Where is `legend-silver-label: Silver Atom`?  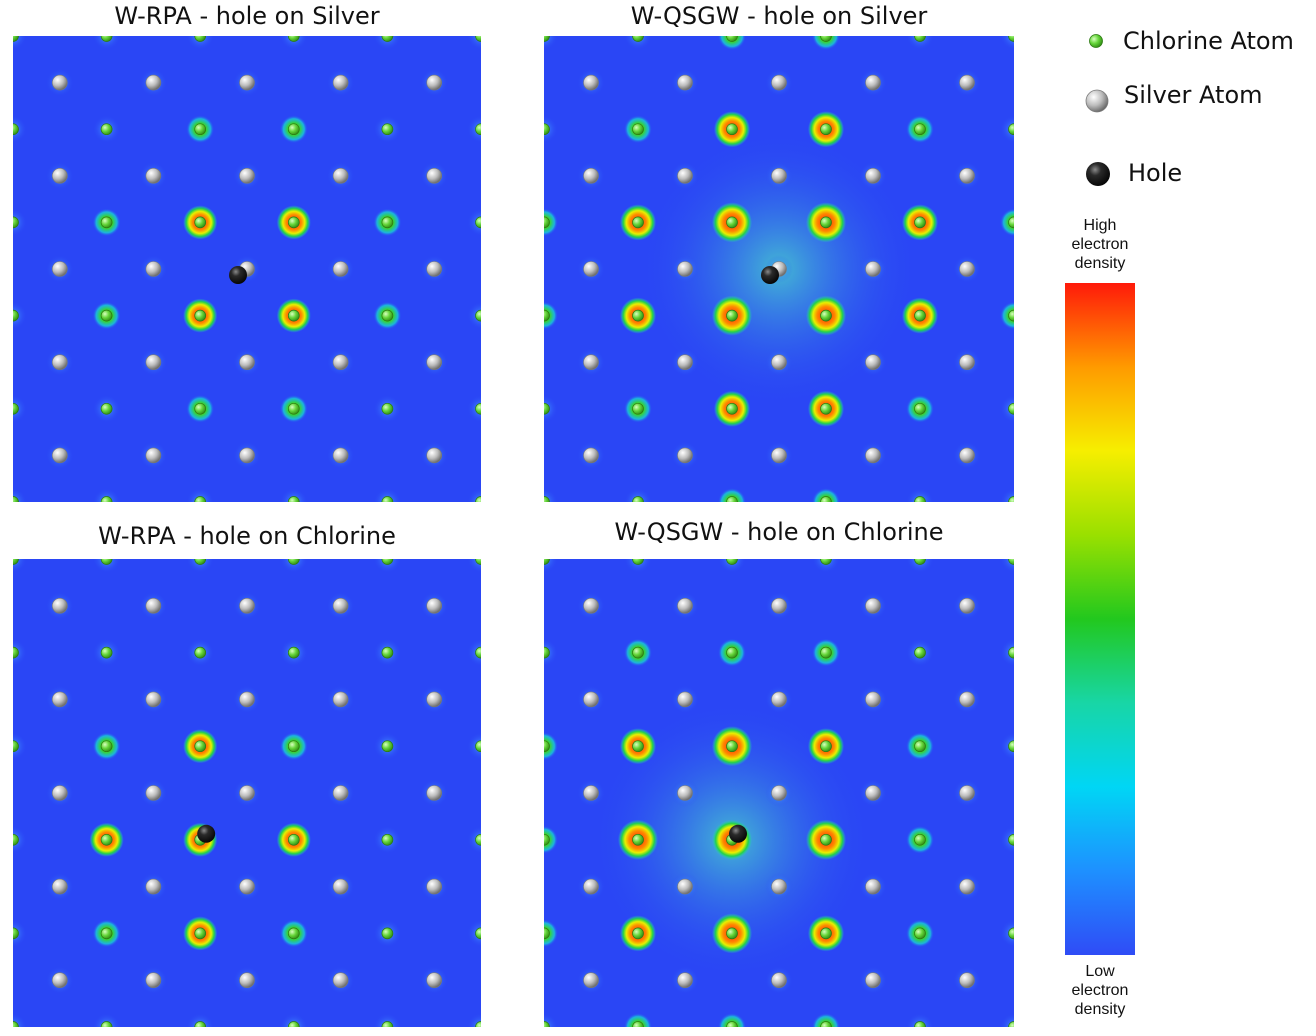 legend-silver-label: Silver Atom is located at coordinates (1193, 95).